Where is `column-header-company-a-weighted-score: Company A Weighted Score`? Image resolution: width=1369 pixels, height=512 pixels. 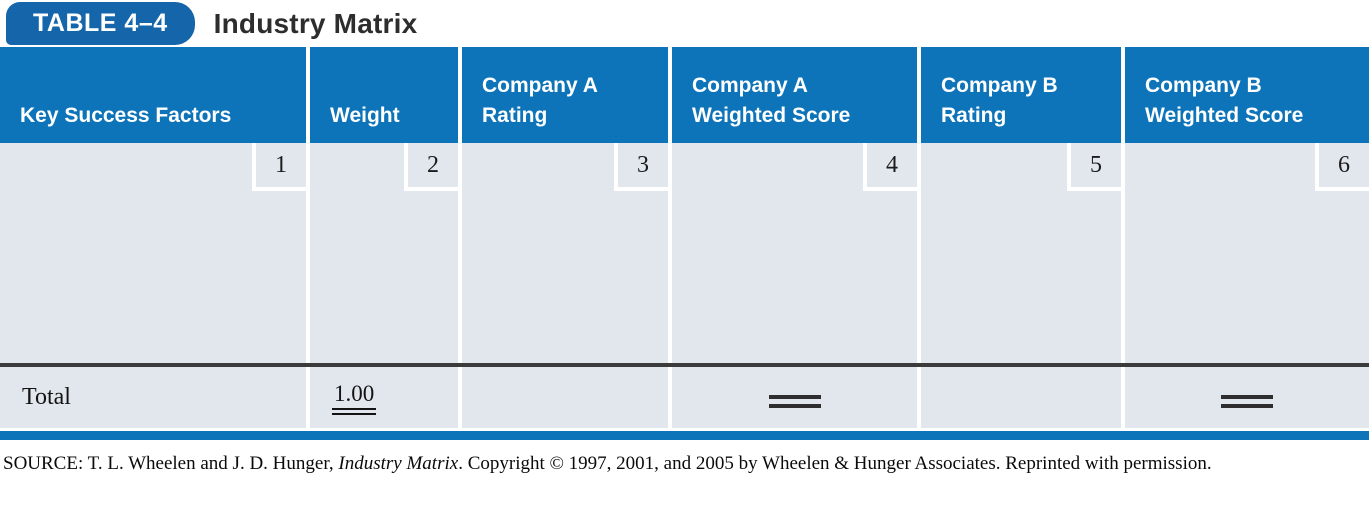
column-header-company-a-weighted-score: Company A Weighted Score is located at coordinates (794, 95).